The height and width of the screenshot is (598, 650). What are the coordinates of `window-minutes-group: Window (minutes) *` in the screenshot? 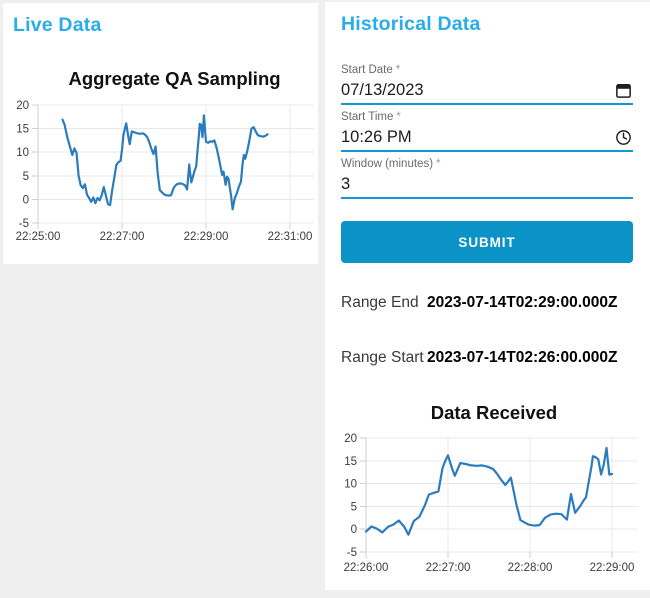 It's located at (487, 178).